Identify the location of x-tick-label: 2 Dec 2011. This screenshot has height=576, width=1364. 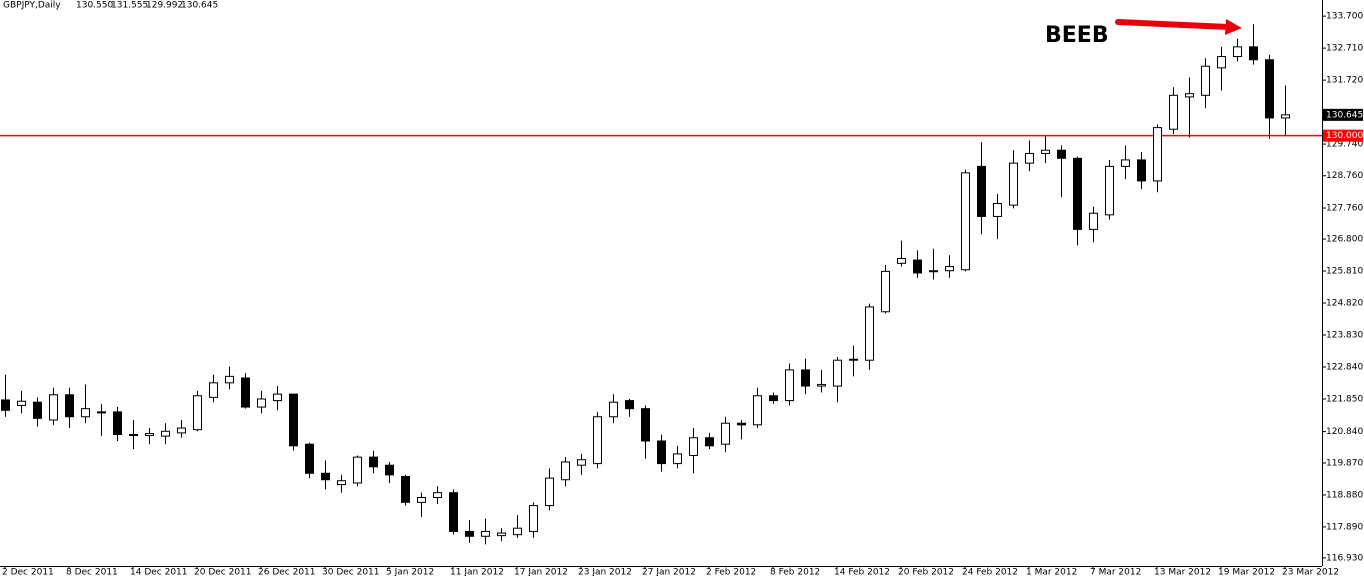
(28, 572).